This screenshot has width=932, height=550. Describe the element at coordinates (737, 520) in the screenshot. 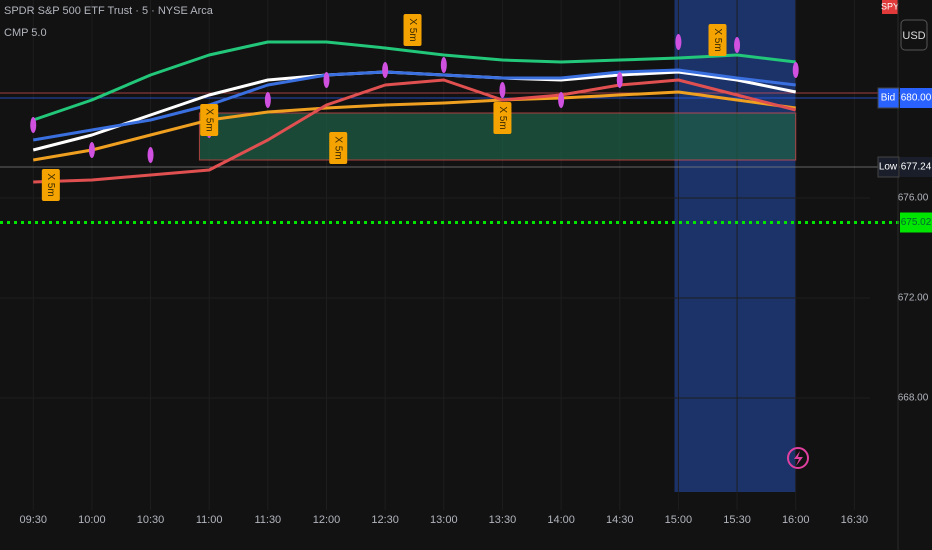

I see `x-tick-label: 15:30` at that location.